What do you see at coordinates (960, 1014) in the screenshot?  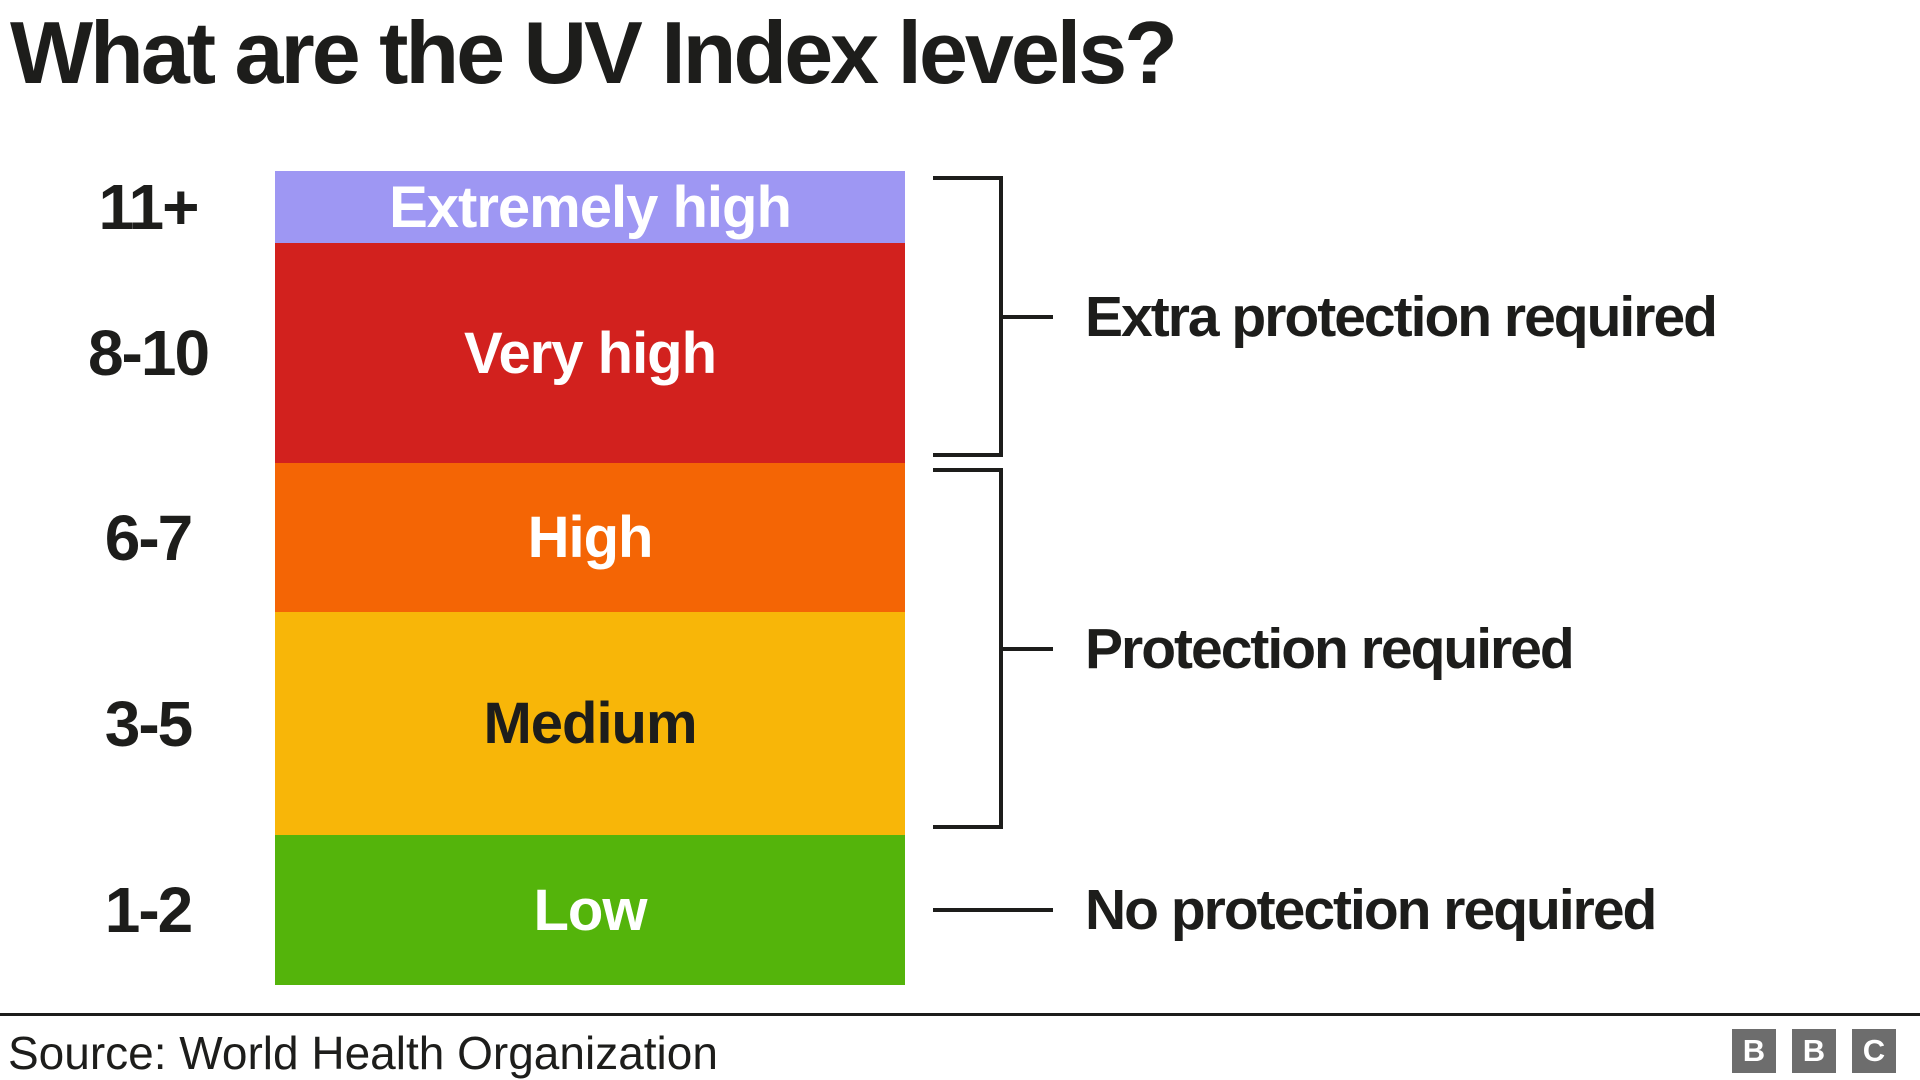 I see `footer-divider` at bounding box center [960, 1014].